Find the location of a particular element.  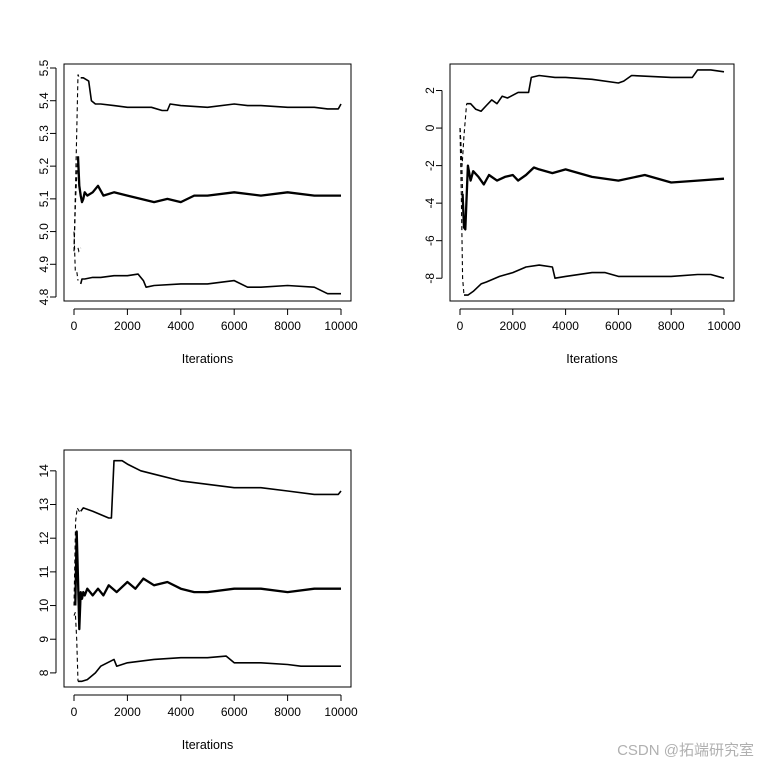

y-tick-label: -4 is located at coordinates (430, 202).